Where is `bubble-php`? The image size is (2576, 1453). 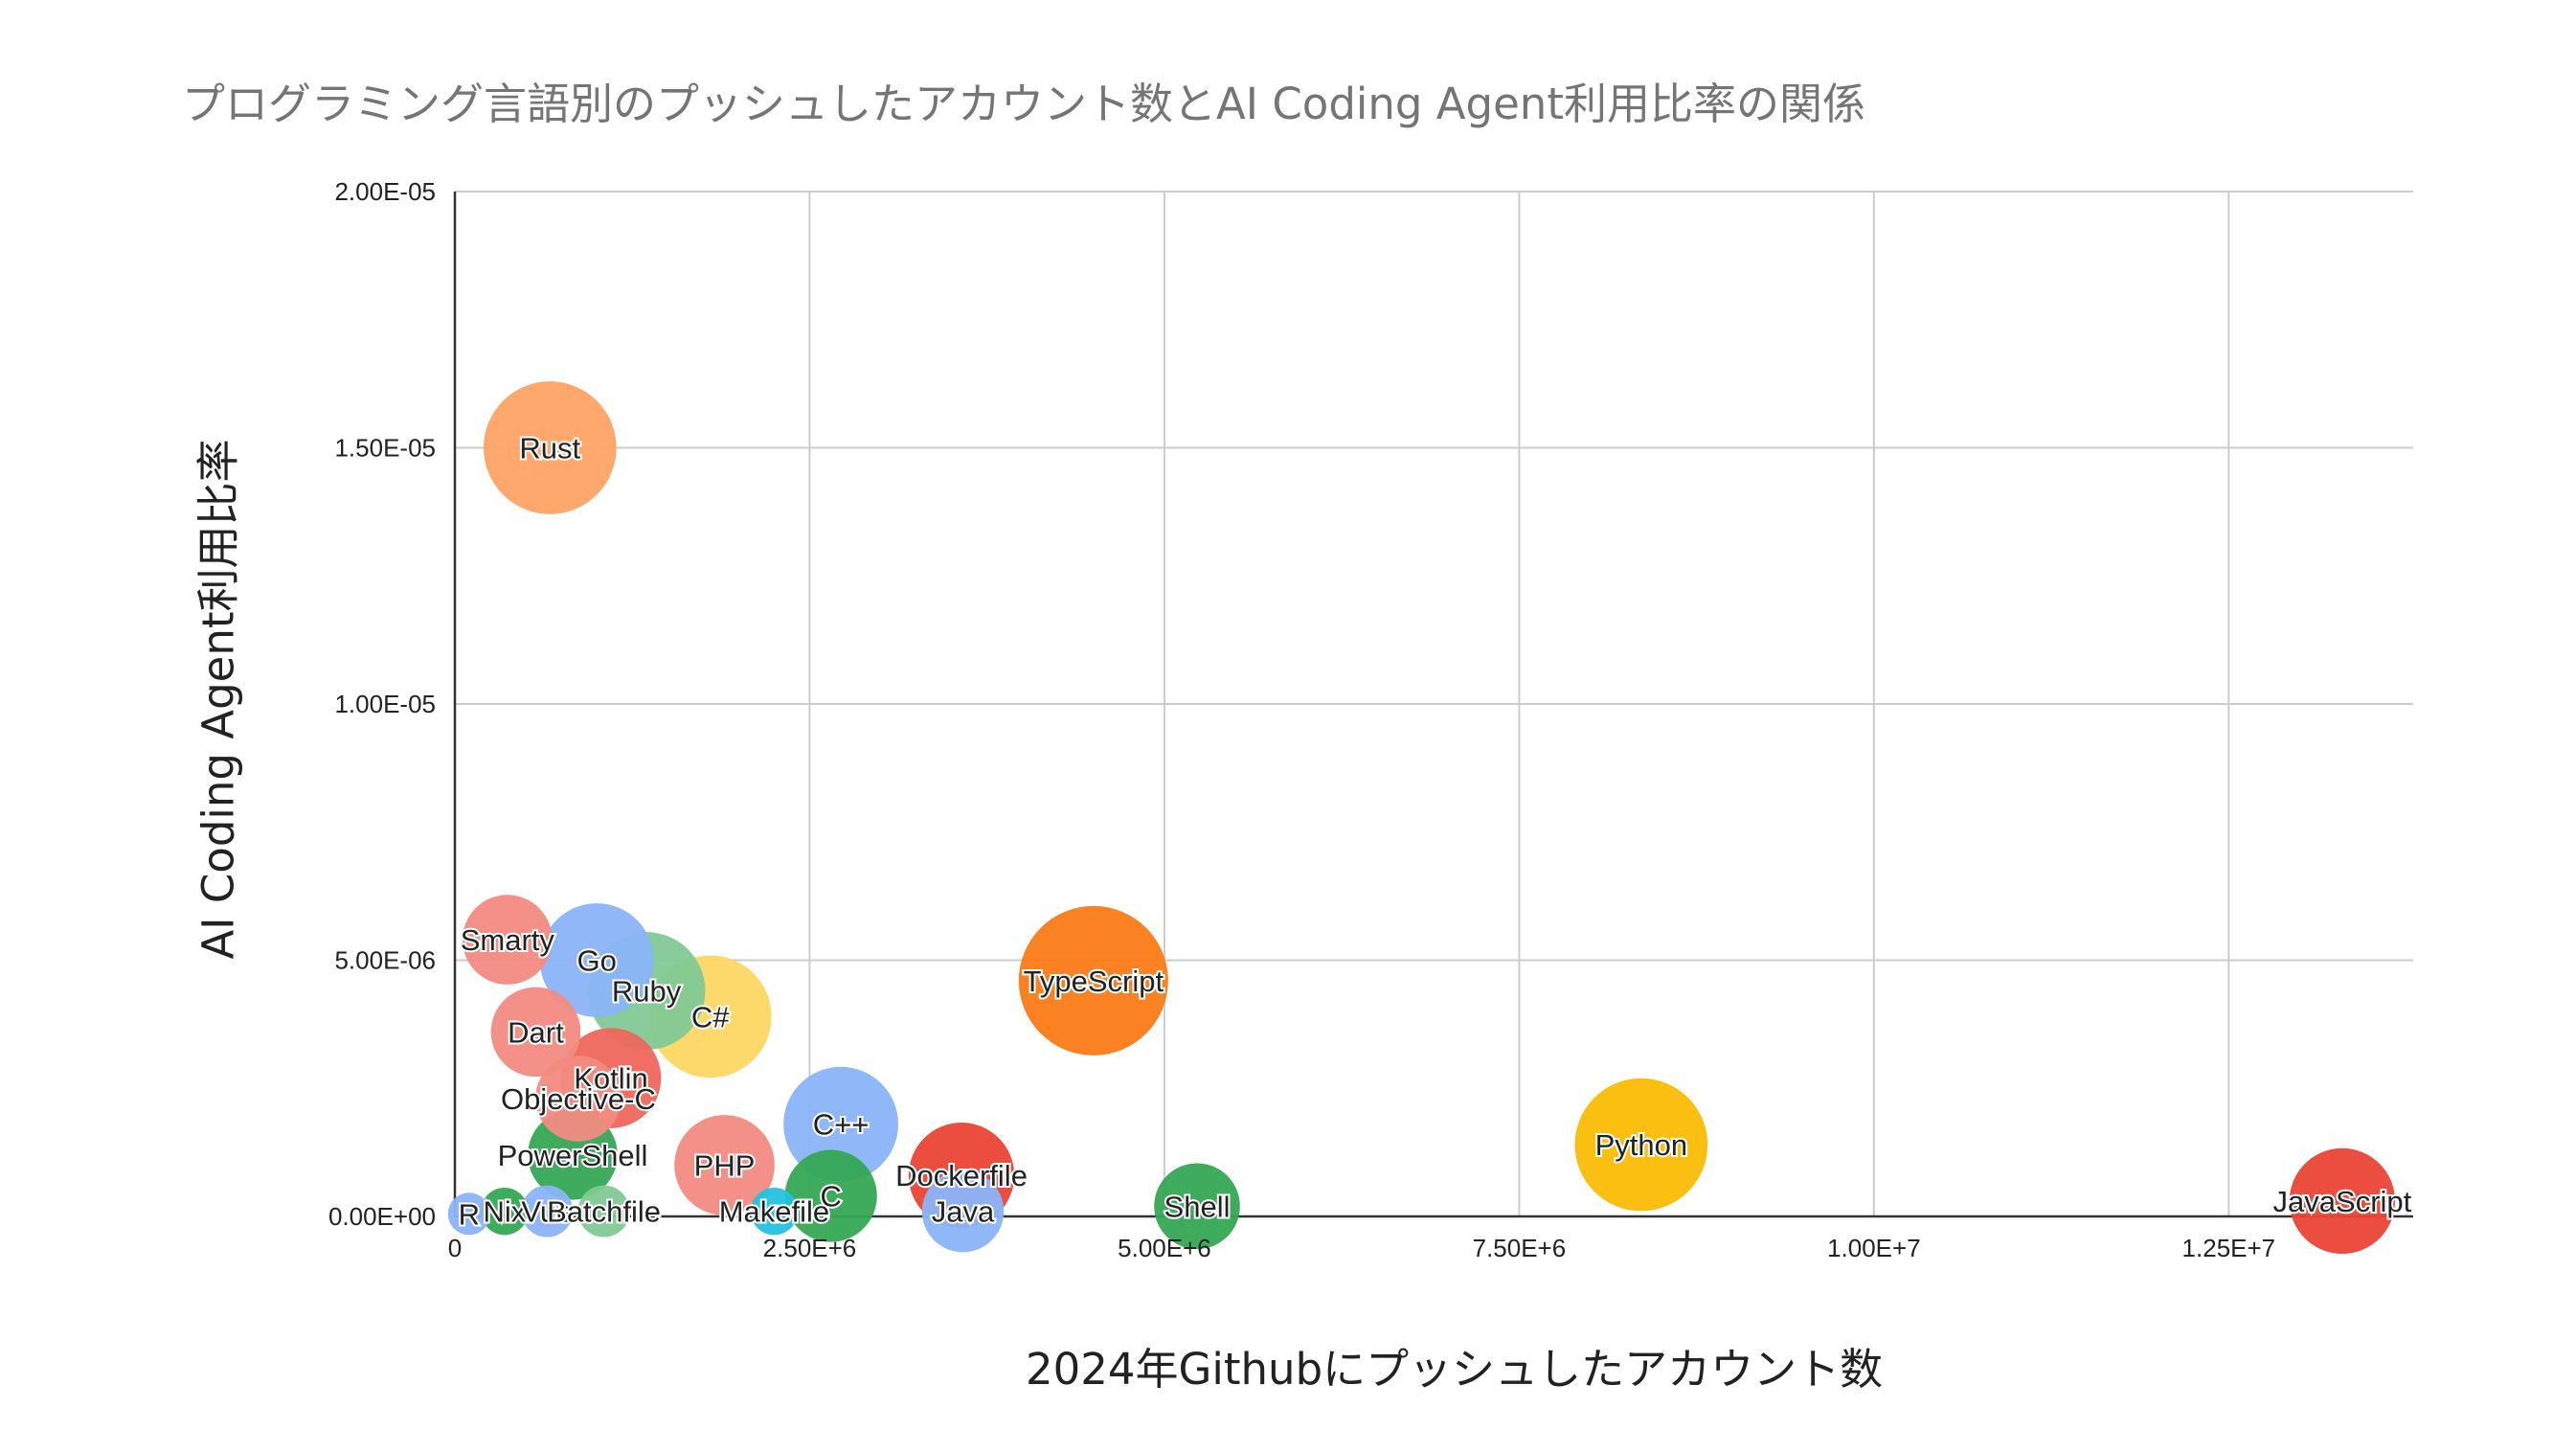 bubble-php is located at coordinates (724, 1165).